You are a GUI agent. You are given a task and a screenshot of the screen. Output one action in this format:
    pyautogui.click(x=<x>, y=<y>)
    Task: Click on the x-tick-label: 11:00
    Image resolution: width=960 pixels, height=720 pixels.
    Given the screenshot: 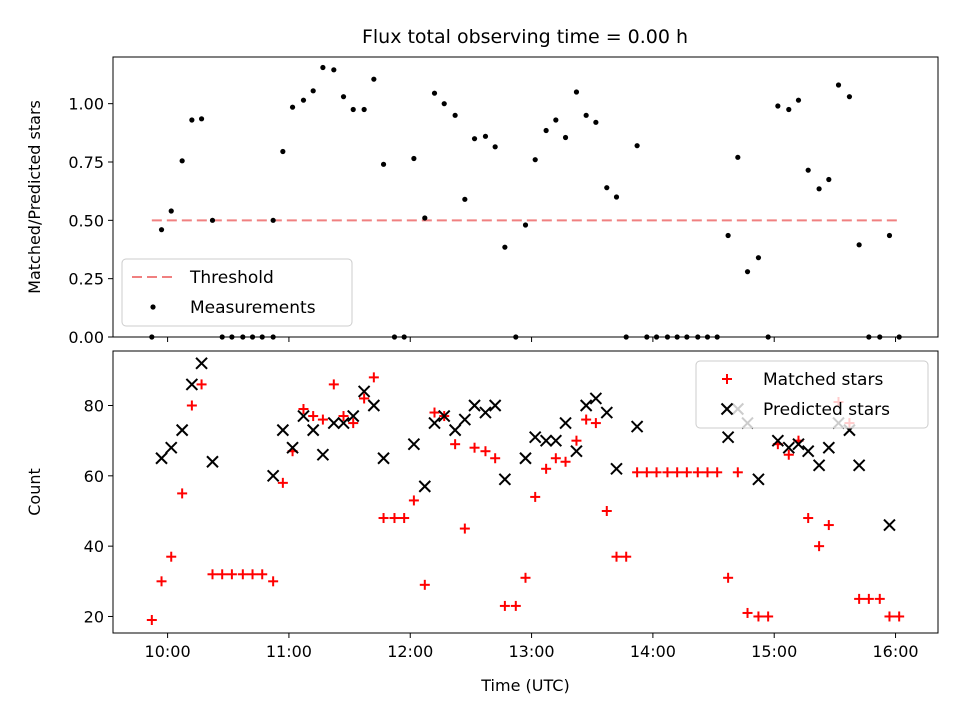 What is the action you would take?
    pyautogui.click(x=289, y=651)
    